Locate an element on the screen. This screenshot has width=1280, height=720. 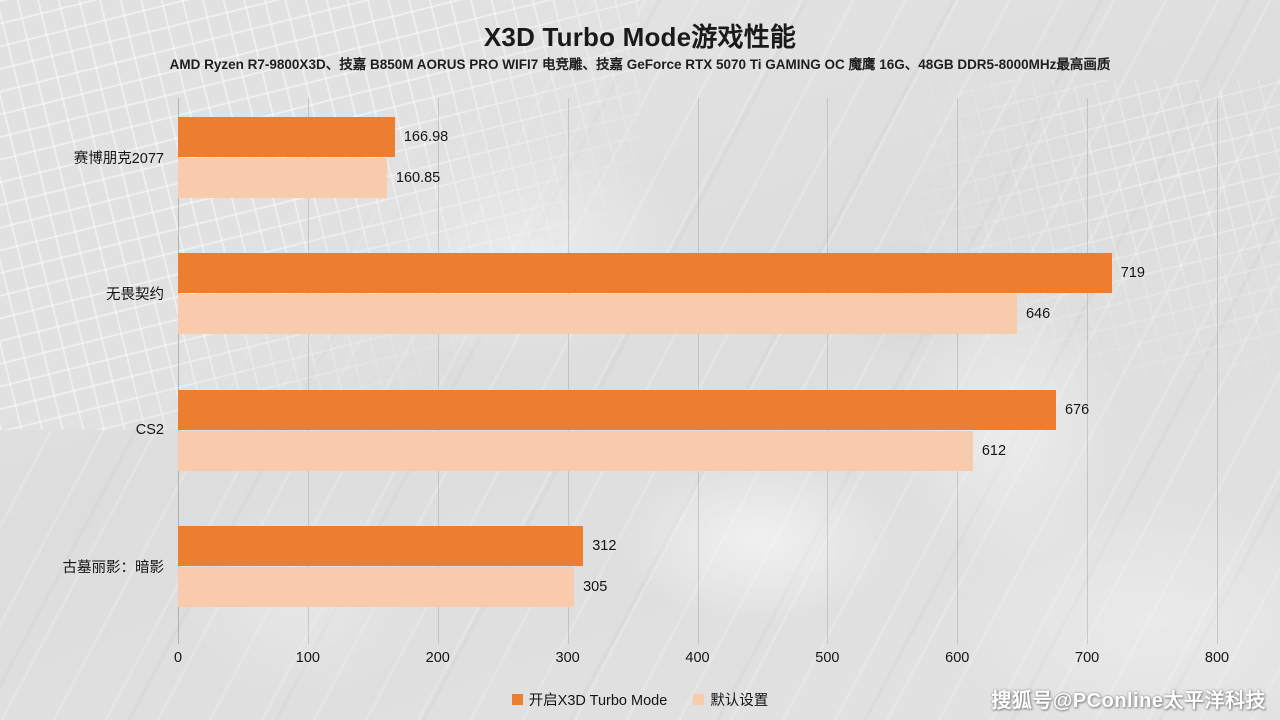
x-axis-tick-label: 100 is located at coordinates (307, 658).